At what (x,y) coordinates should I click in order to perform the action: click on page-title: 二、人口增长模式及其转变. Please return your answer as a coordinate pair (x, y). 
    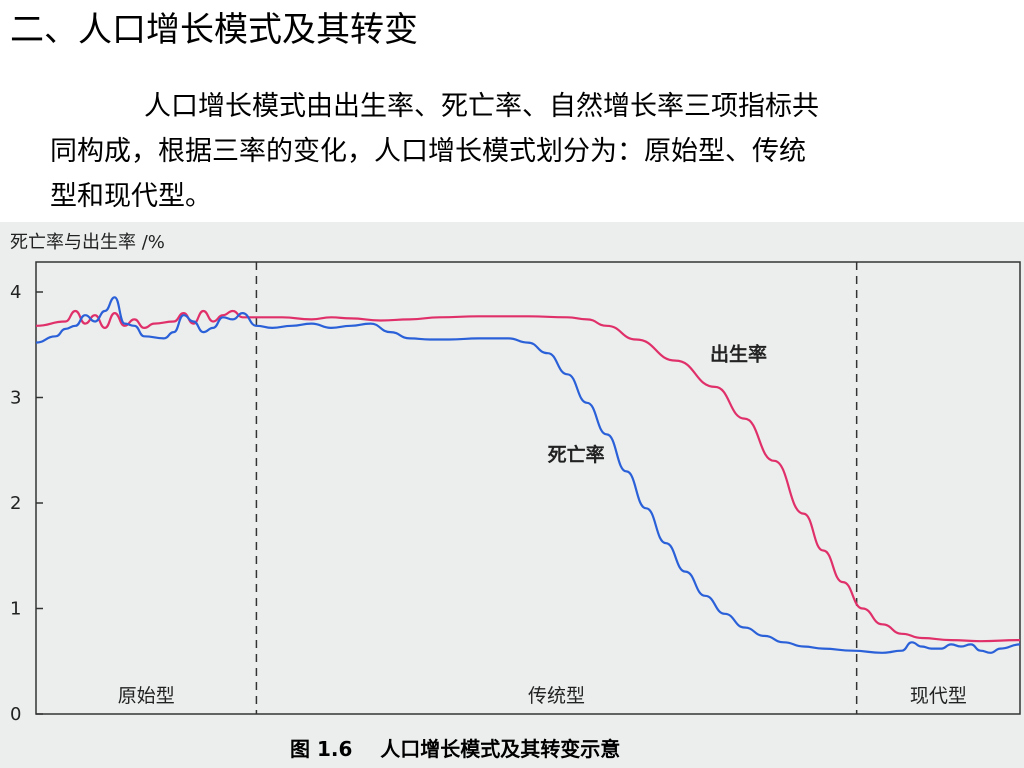
    Looking at the image, I should click on (214, 30).